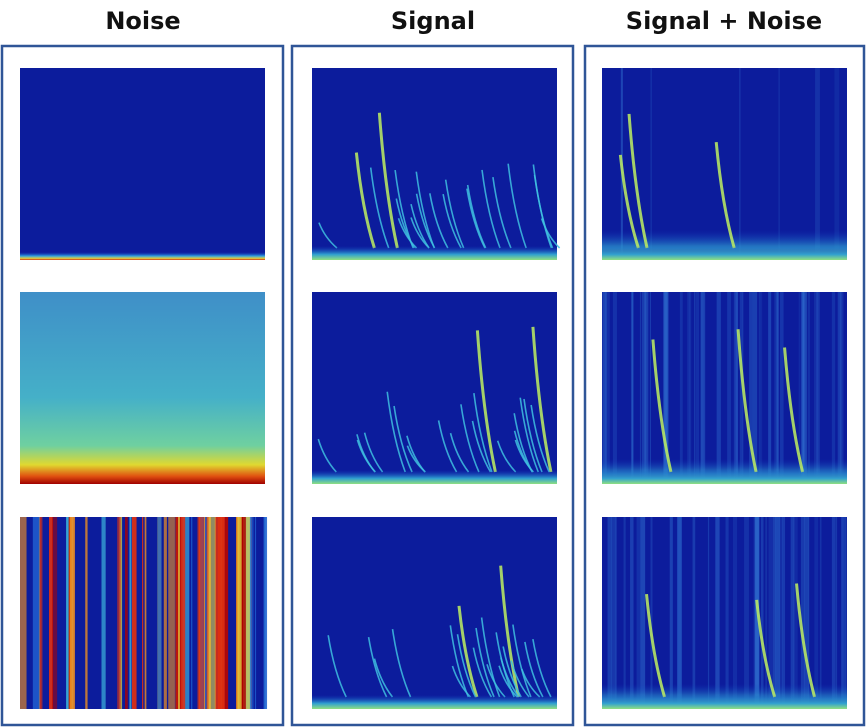  What do you see at coordinates (433, 21) in the screenshot?
I see `column-title: Signal` at bounding box center [433, 21].